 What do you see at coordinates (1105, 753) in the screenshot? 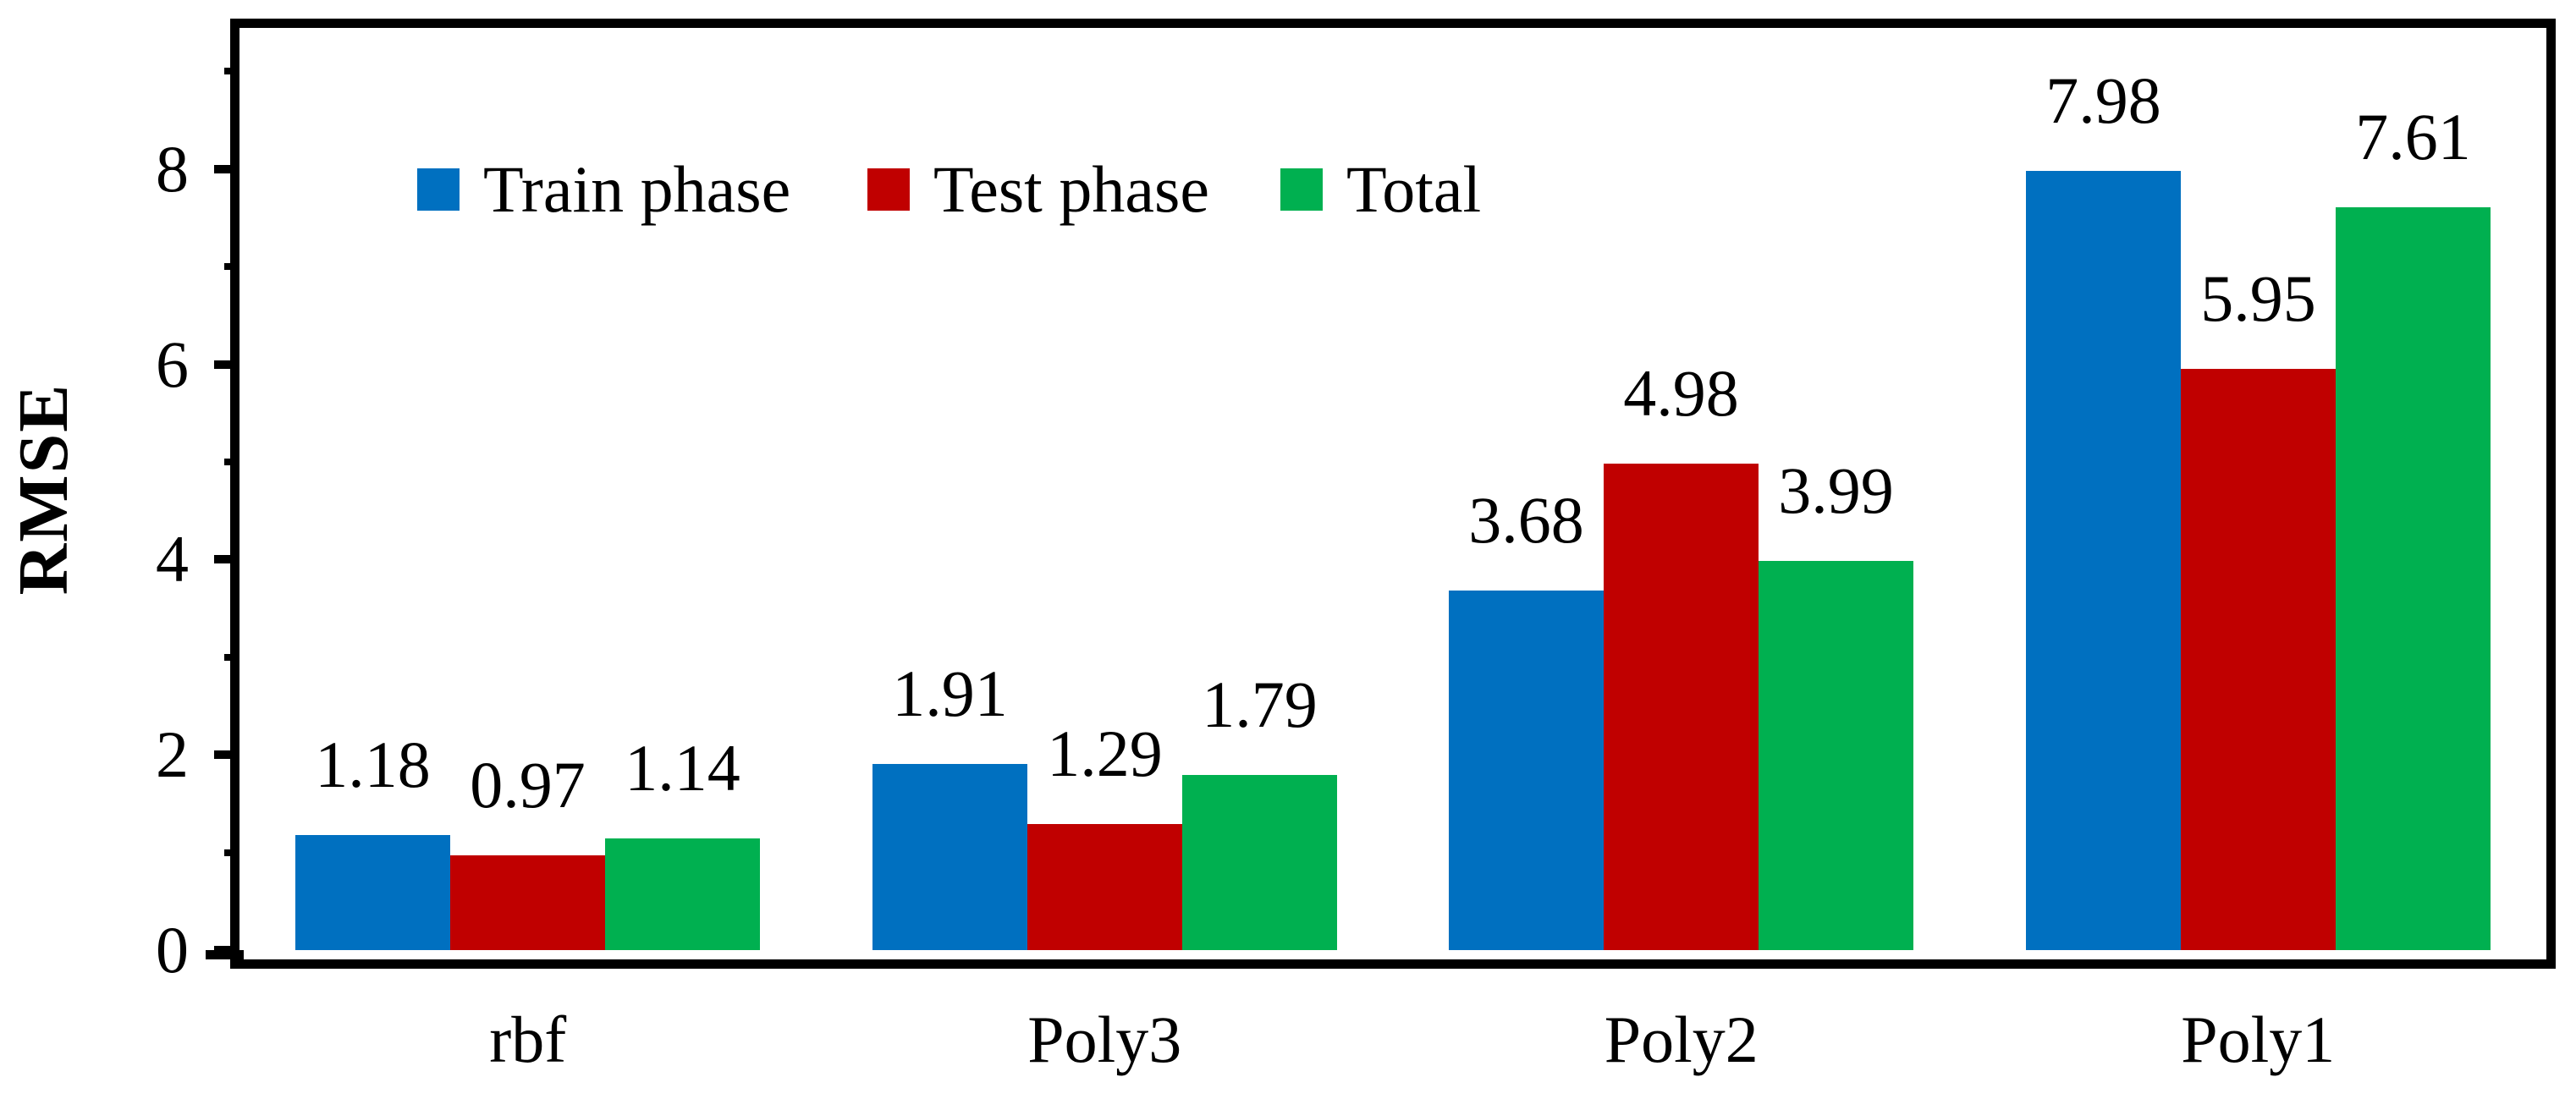
I see `value-label-Poly3-test-phase: 1.29` at bounding box center [1105, 753].